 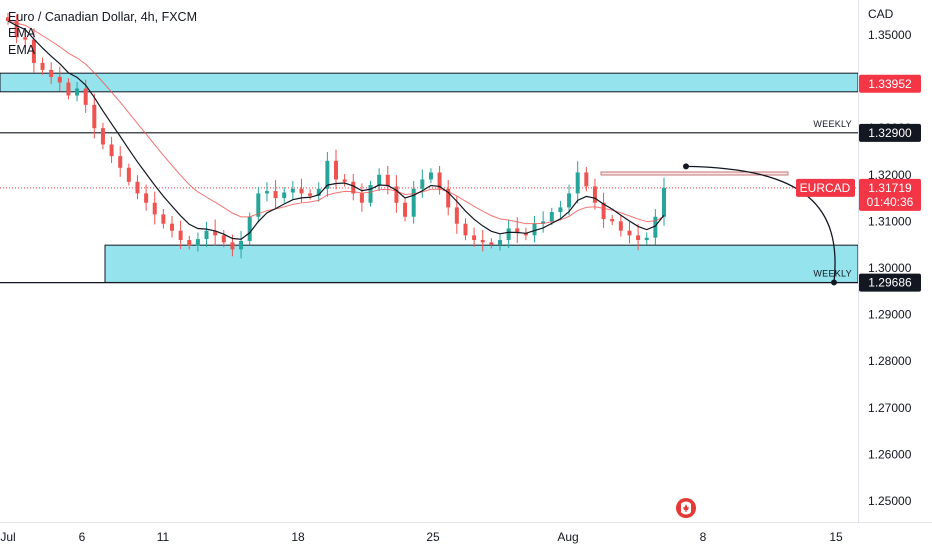 I want to click on resistance-zone, so click(x=429, y=82).